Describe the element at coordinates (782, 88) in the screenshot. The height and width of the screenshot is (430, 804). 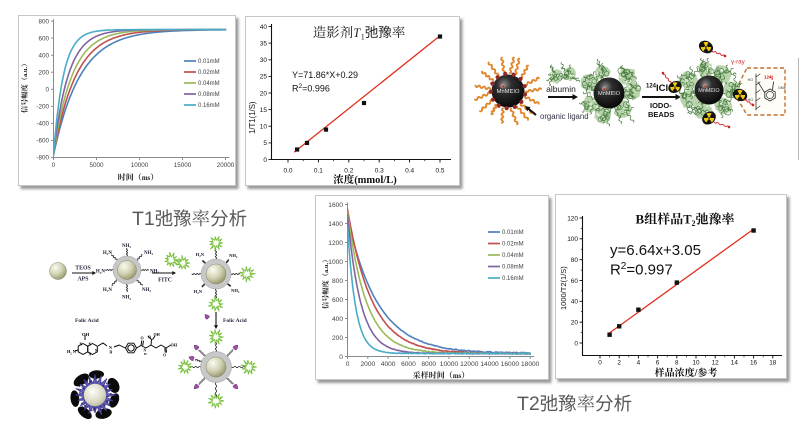
I see `svg-text: OMe` at that location.